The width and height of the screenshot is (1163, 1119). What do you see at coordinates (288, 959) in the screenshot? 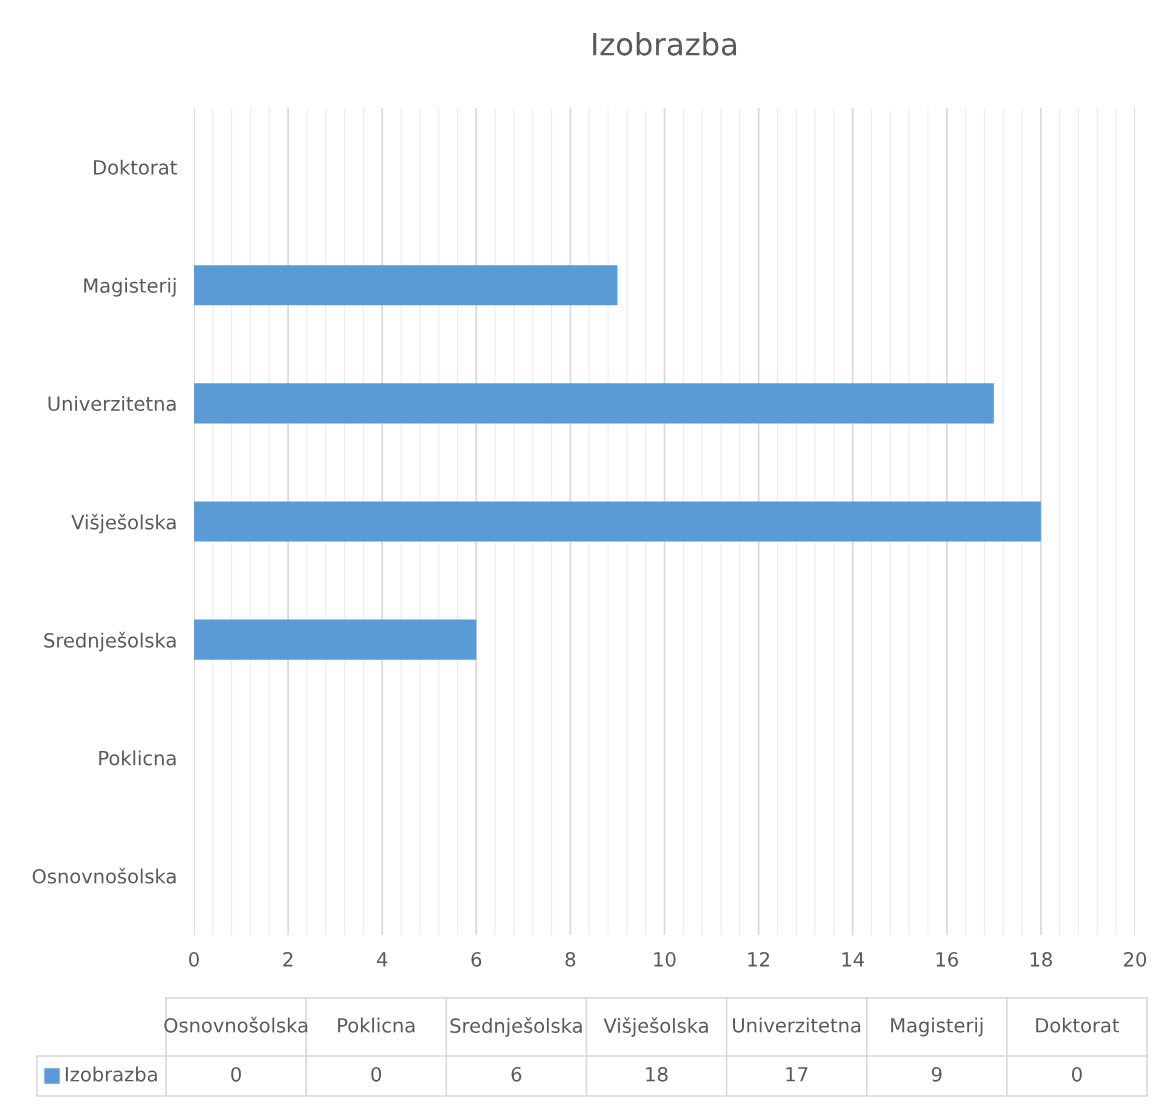
I see `x-tick-label: 2` at bounding box center [288, 959].